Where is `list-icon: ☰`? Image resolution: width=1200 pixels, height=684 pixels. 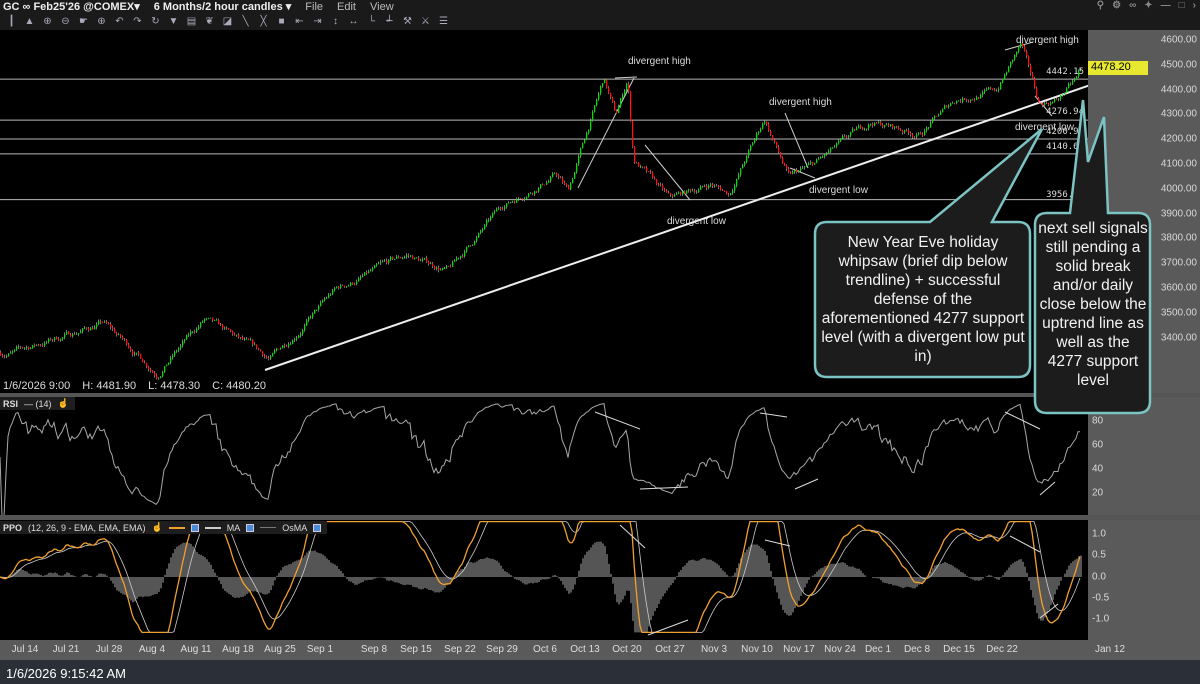 list-icon: ☰ is located at coordinates (443, 21).